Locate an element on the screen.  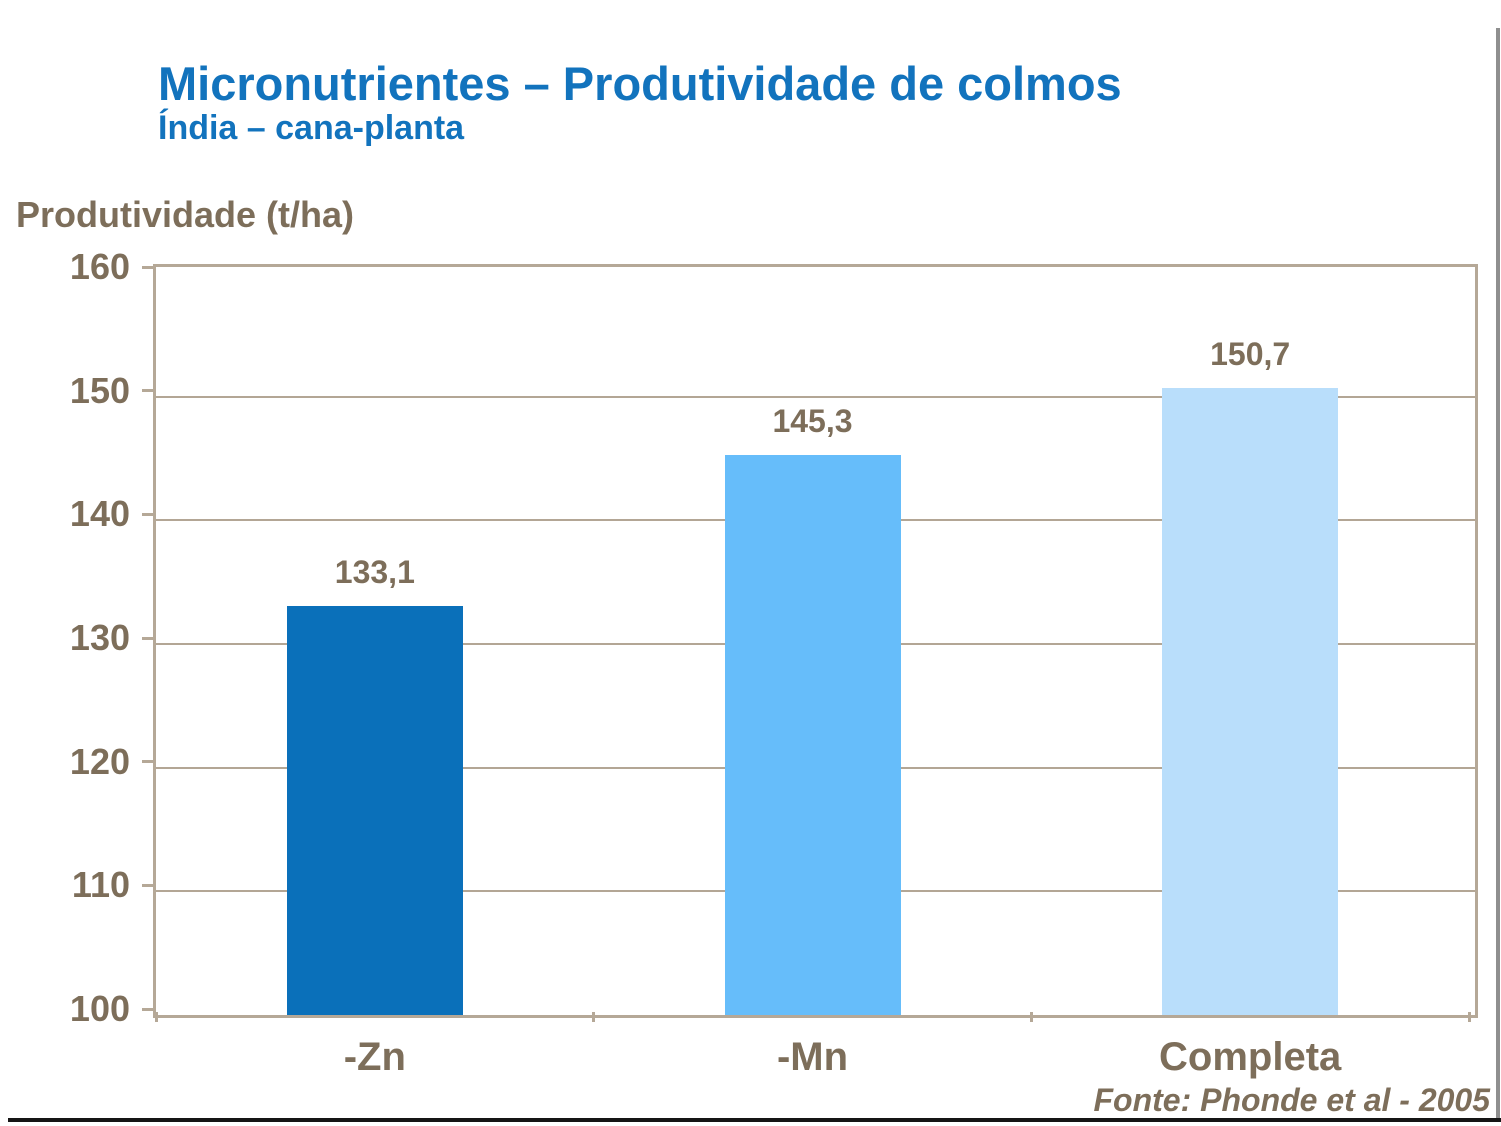
y-tick-label-130: 130 is located at coordinates (99, 637).